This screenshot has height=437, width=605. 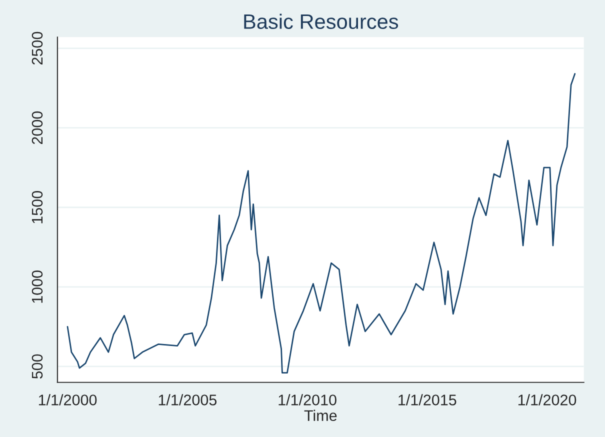 What do you see at coordinates (37, 48) in the screenshot?
I see `y-tick-label: 2500` at bounding box center [37, 48].